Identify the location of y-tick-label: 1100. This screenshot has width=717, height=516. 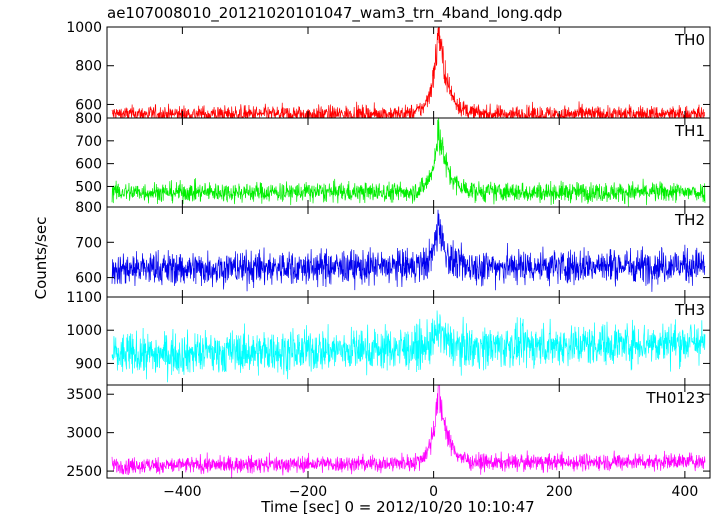
(84, 298).